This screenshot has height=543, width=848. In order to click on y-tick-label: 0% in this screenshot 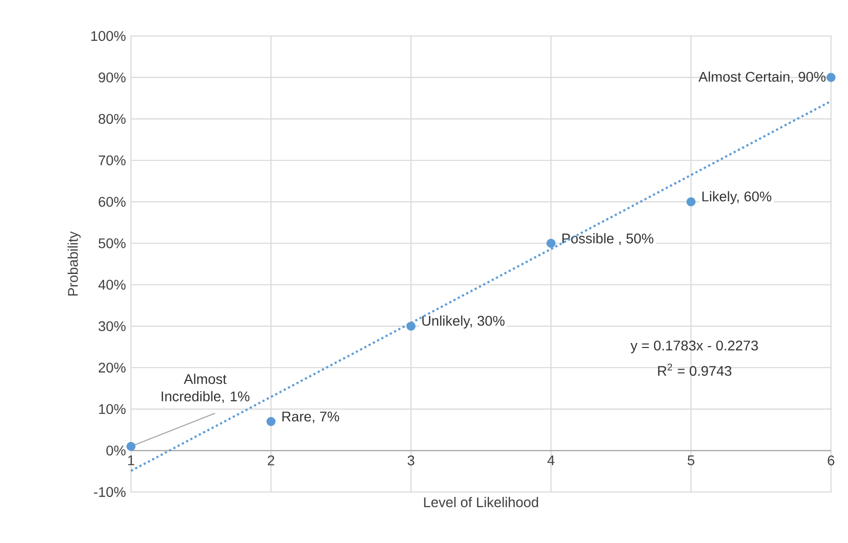, I will do `click(116, 451)`.